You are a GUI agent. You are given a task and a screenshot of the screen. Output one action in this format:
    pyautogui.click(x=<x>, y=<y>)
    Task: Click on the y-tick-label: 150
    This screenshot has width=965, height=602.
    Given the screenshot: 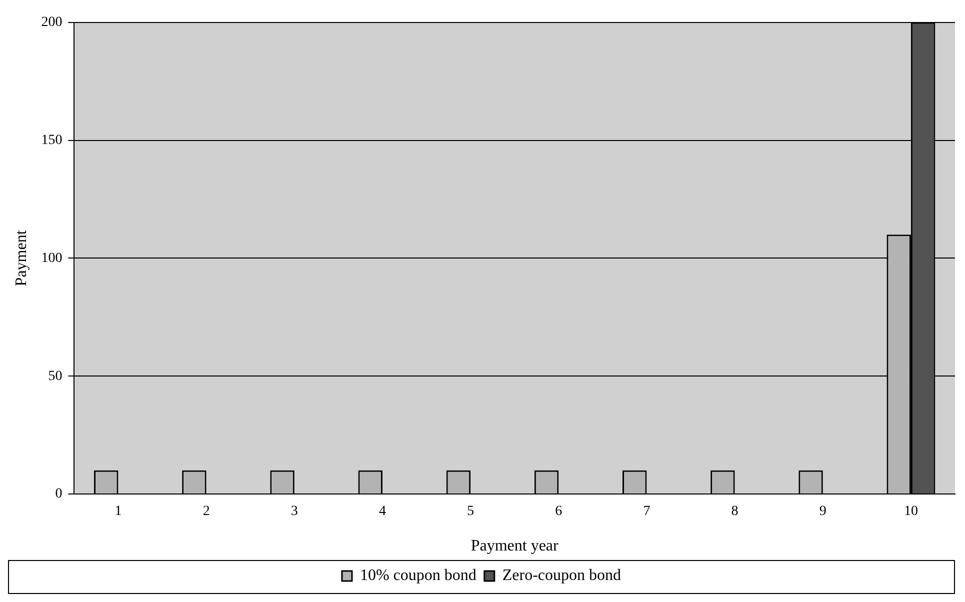 What is the action you would take?
    pyautogui.click(x=51, y=140)
    